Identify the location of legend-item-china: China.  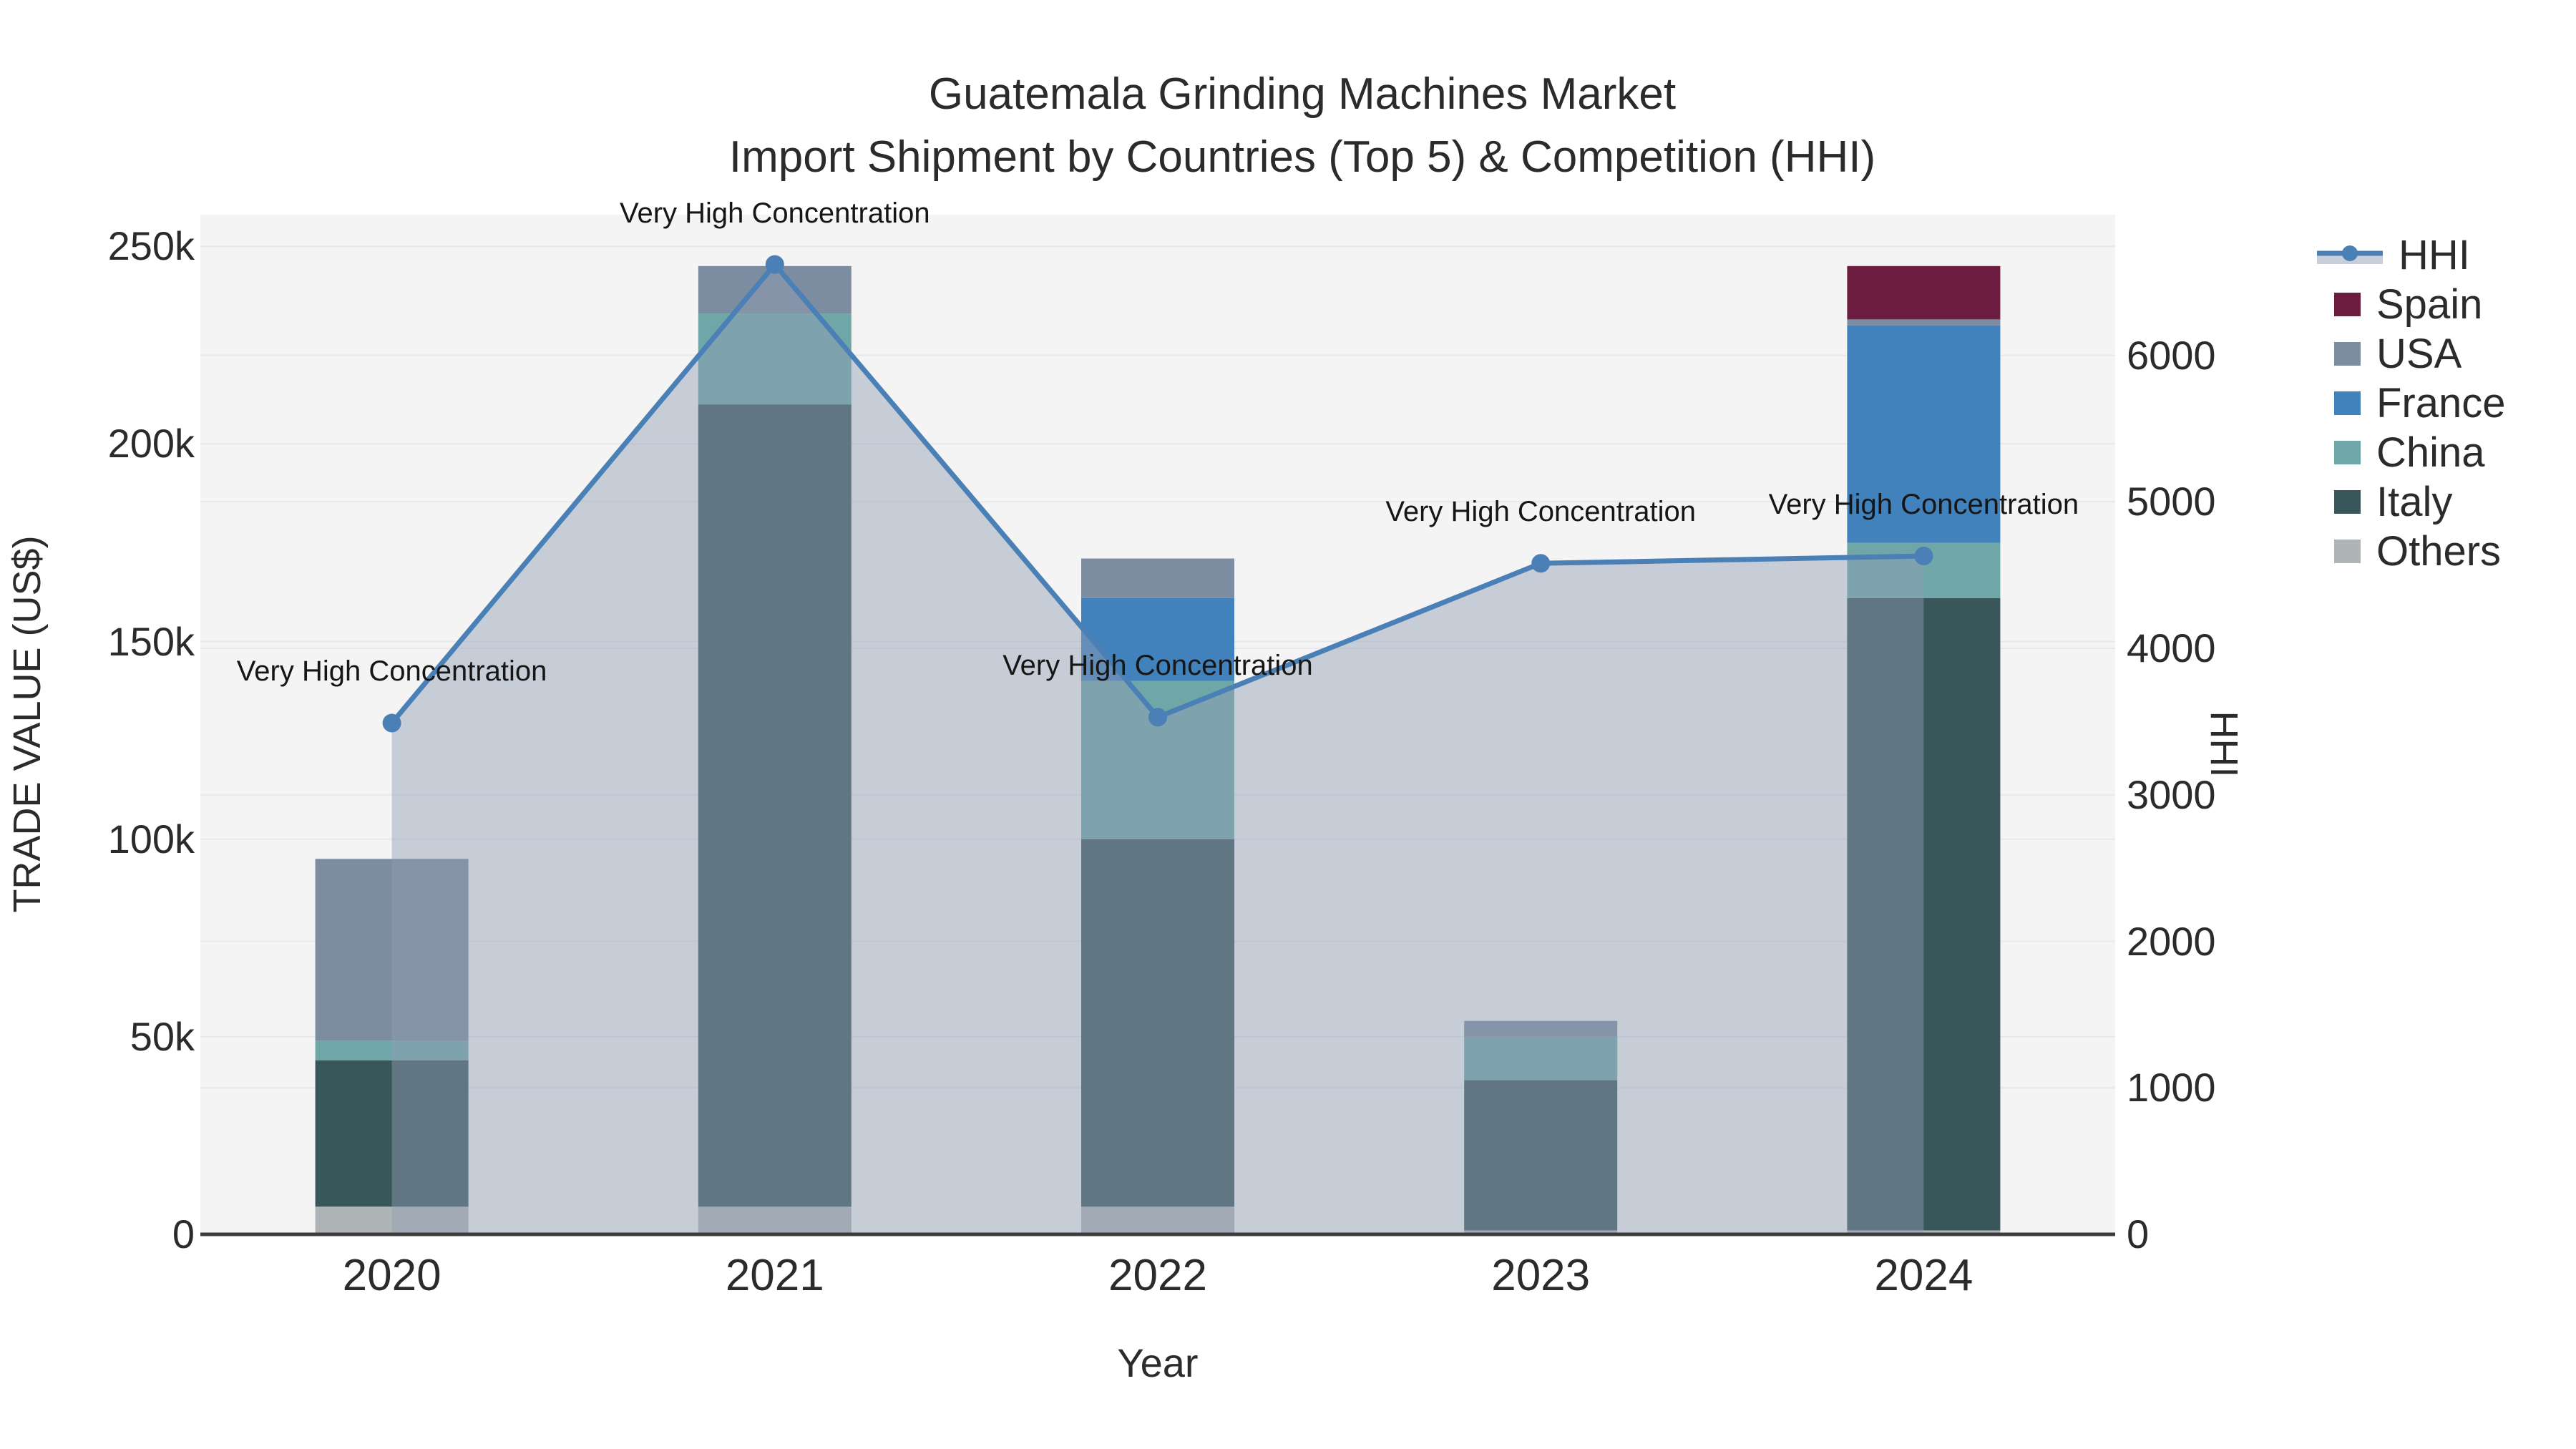
(2411, 452).